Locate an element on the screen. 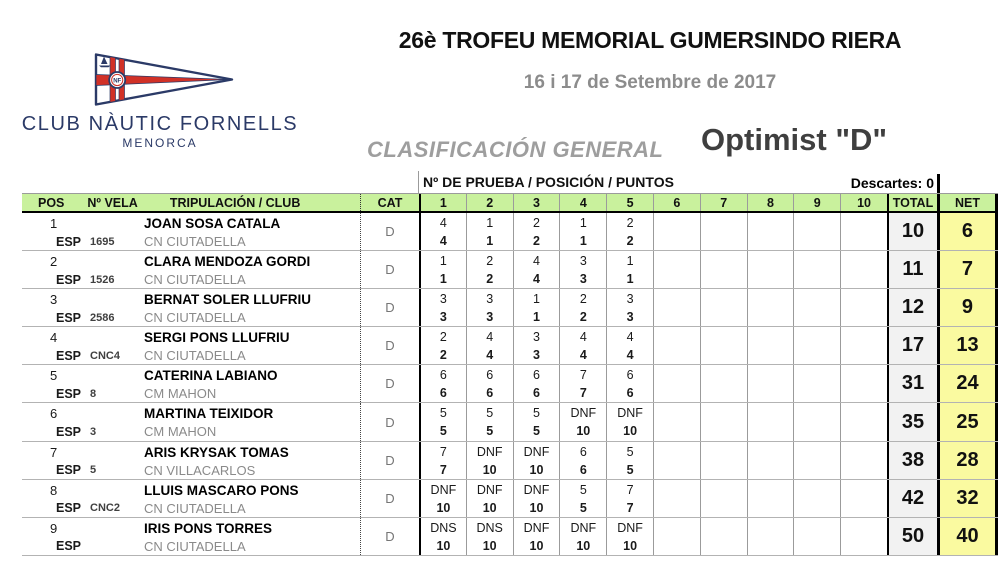 The height and width of the screenshot is (587, 1000). total-value: 50 is located at coordinates (913, 535).